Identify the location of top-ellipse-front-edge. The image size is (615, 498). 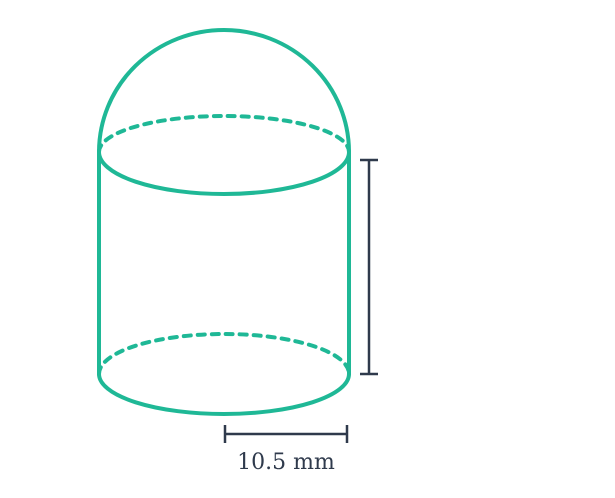
(224, 173).